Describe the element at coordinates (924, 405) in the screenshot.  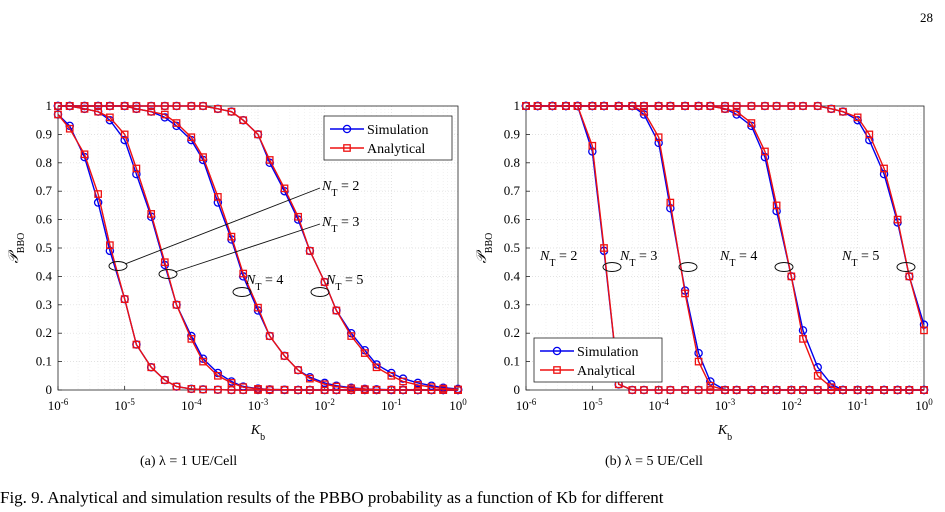
I see `x-tick-label: 10⁰` at that location.